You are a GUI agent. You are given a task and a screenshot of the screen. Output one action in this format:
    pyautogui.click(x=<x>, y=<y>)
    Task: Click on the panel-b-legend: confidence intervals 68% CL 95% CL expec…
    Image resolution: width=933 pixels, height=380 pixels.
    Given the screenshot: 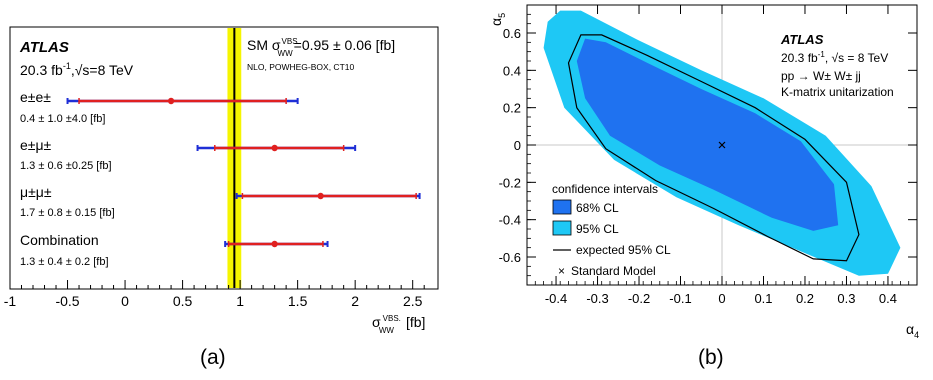 What is the action you would take?
    pyautogui.click(x=611, y=230)
    